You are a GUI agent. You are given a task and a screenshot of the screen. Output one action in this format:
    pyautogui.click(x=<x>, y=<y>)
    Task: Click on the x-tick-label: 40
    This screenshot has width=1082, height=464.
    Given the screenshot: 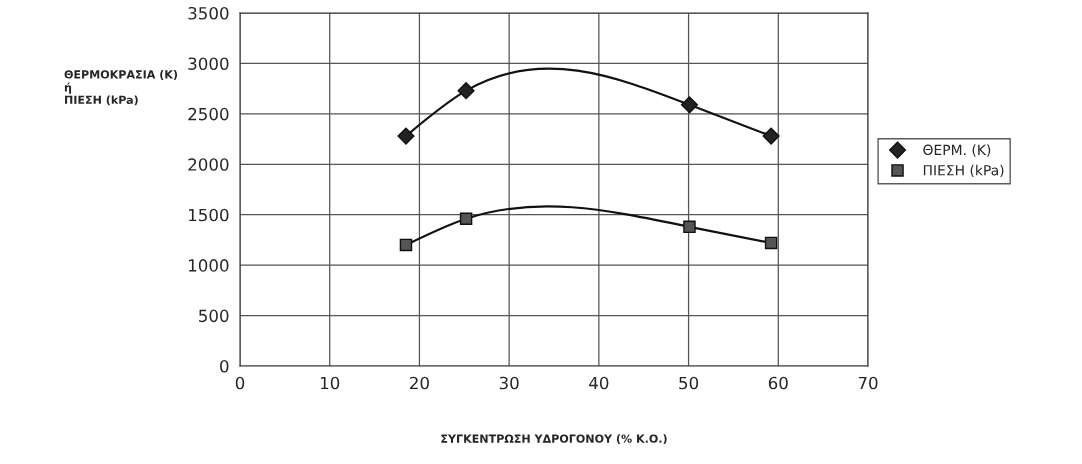 What is the action you would take?
    pyautogui.click(x=599, y=383)
    